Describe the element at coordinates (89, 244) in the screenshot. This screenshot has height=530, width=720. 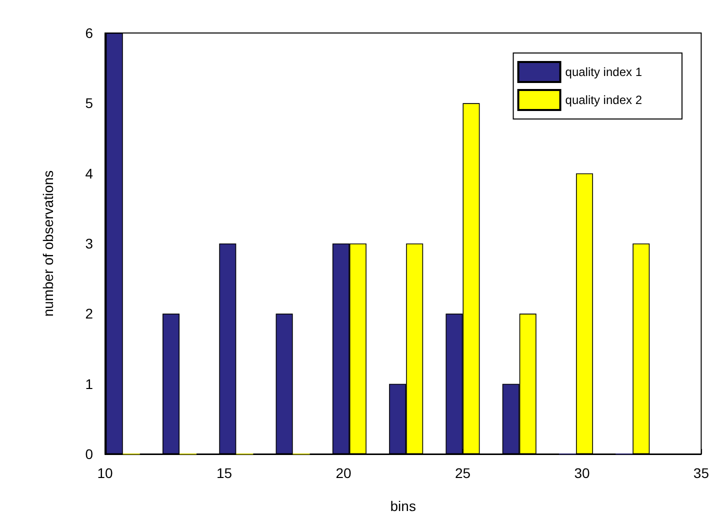
I see `y-tick-label: 3` at that location.